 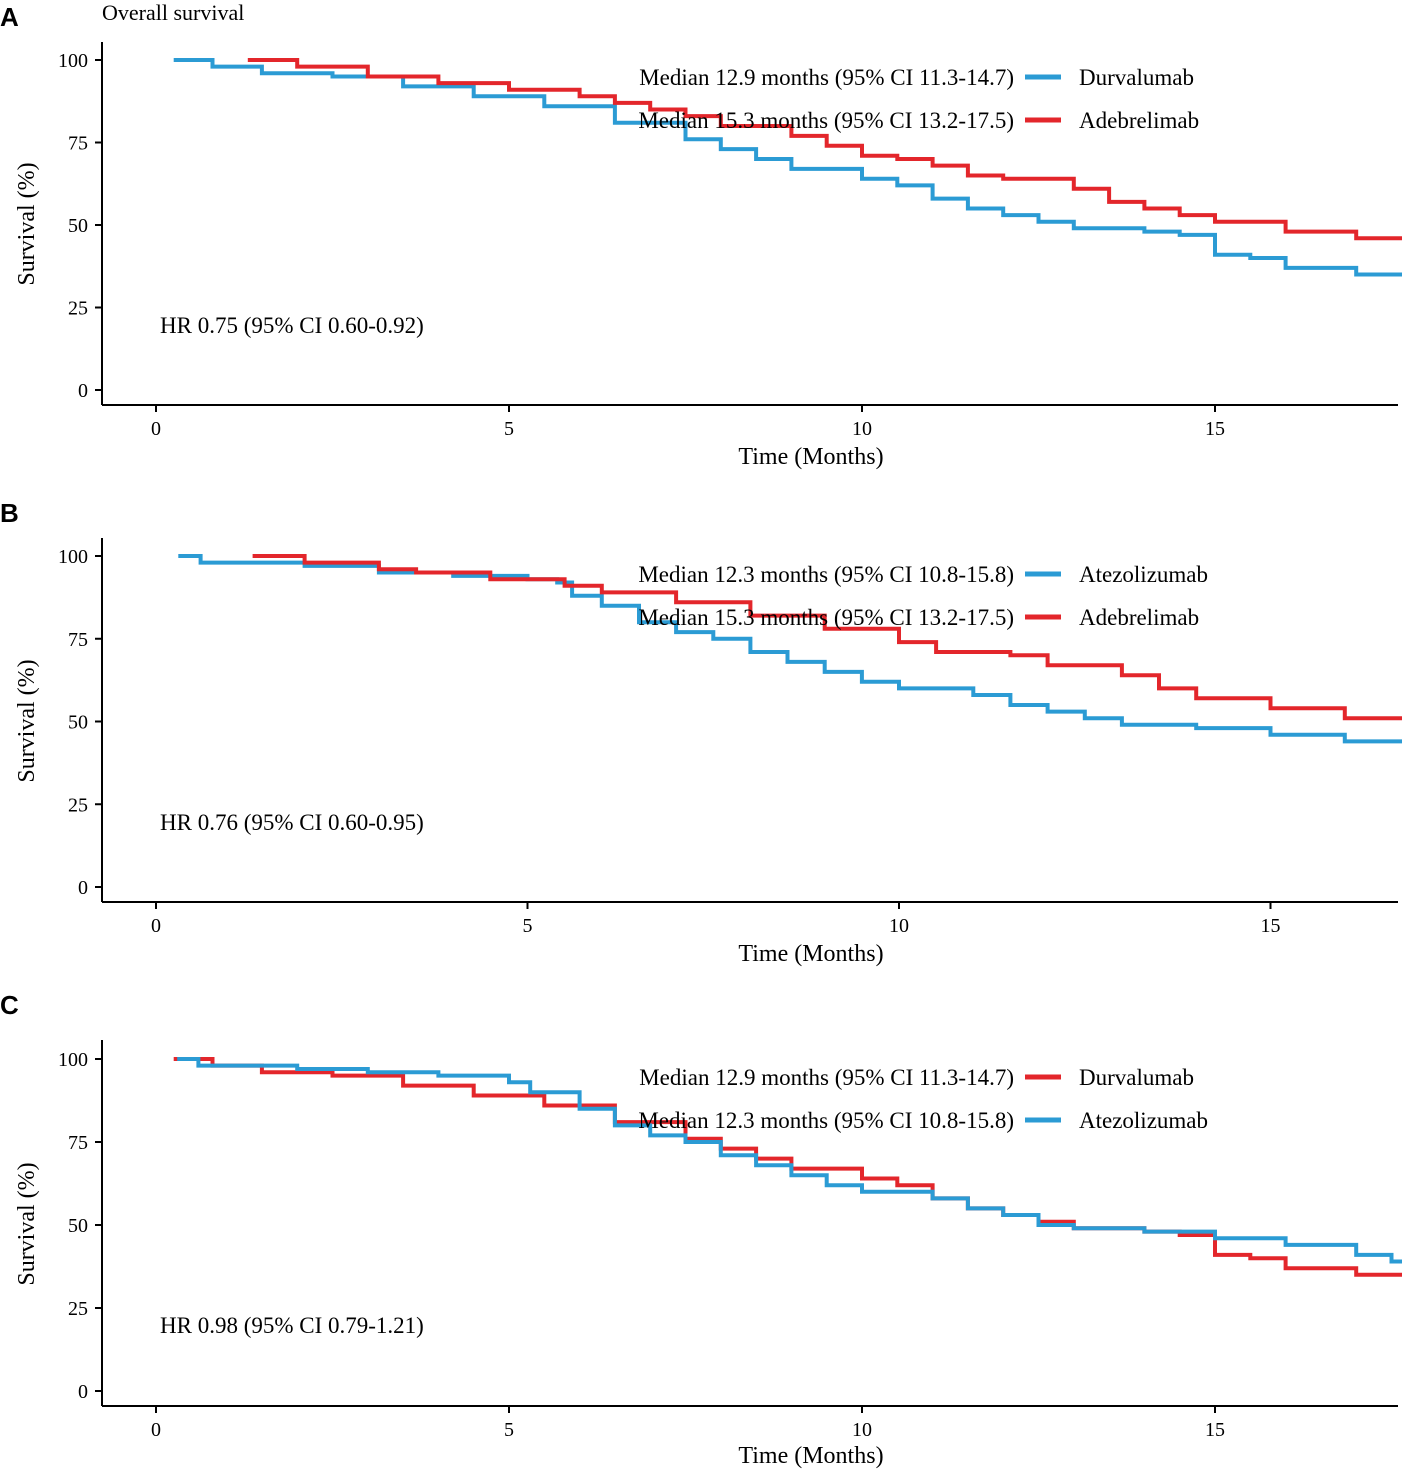 What do you see at coordinates (1143, 1120) in the screenshot?
I see `legend-name-2: Atezolizumab` at bounding box center [1143, 1120].